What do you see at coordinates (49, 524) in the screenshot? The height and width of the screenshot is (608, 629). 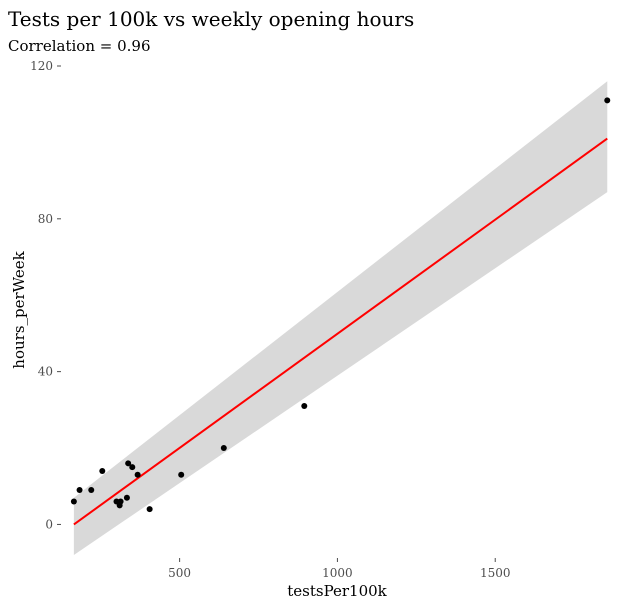 I see `y-tick-label: 0` at bounding box center [49, 524].